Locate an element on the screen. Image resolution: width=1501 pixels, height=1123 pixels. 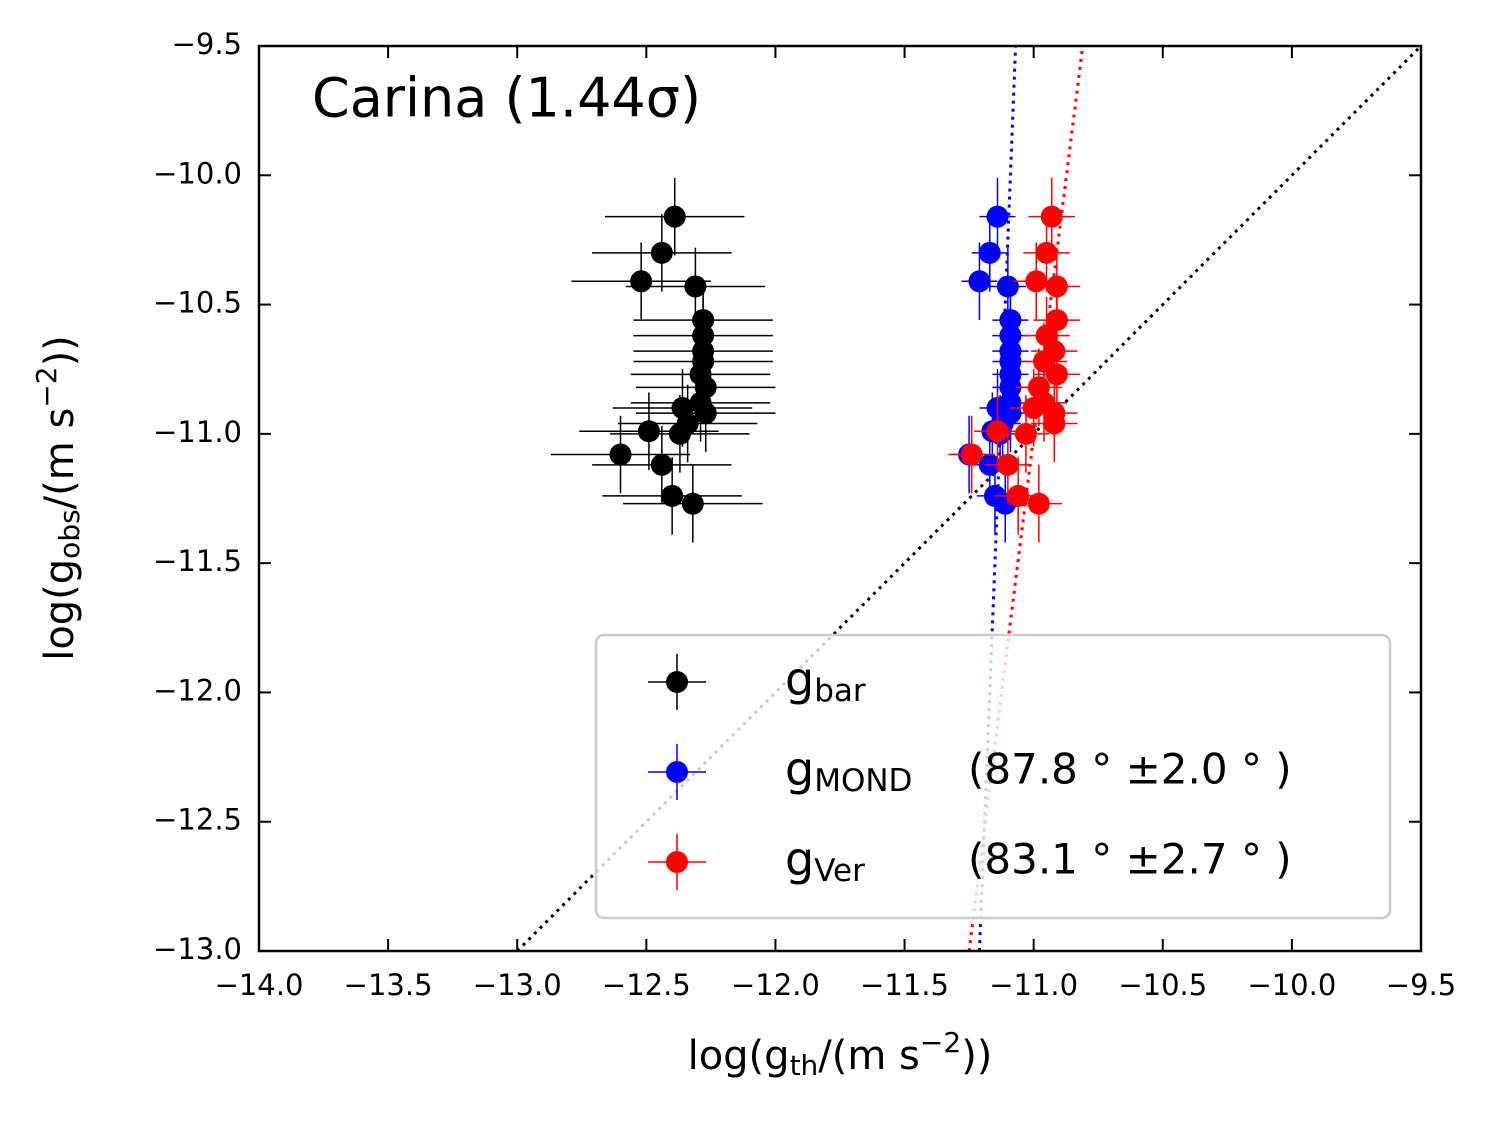
legend-note: (83.1 ° ±2.7 ° ) is located at coordinates (1130, 859).